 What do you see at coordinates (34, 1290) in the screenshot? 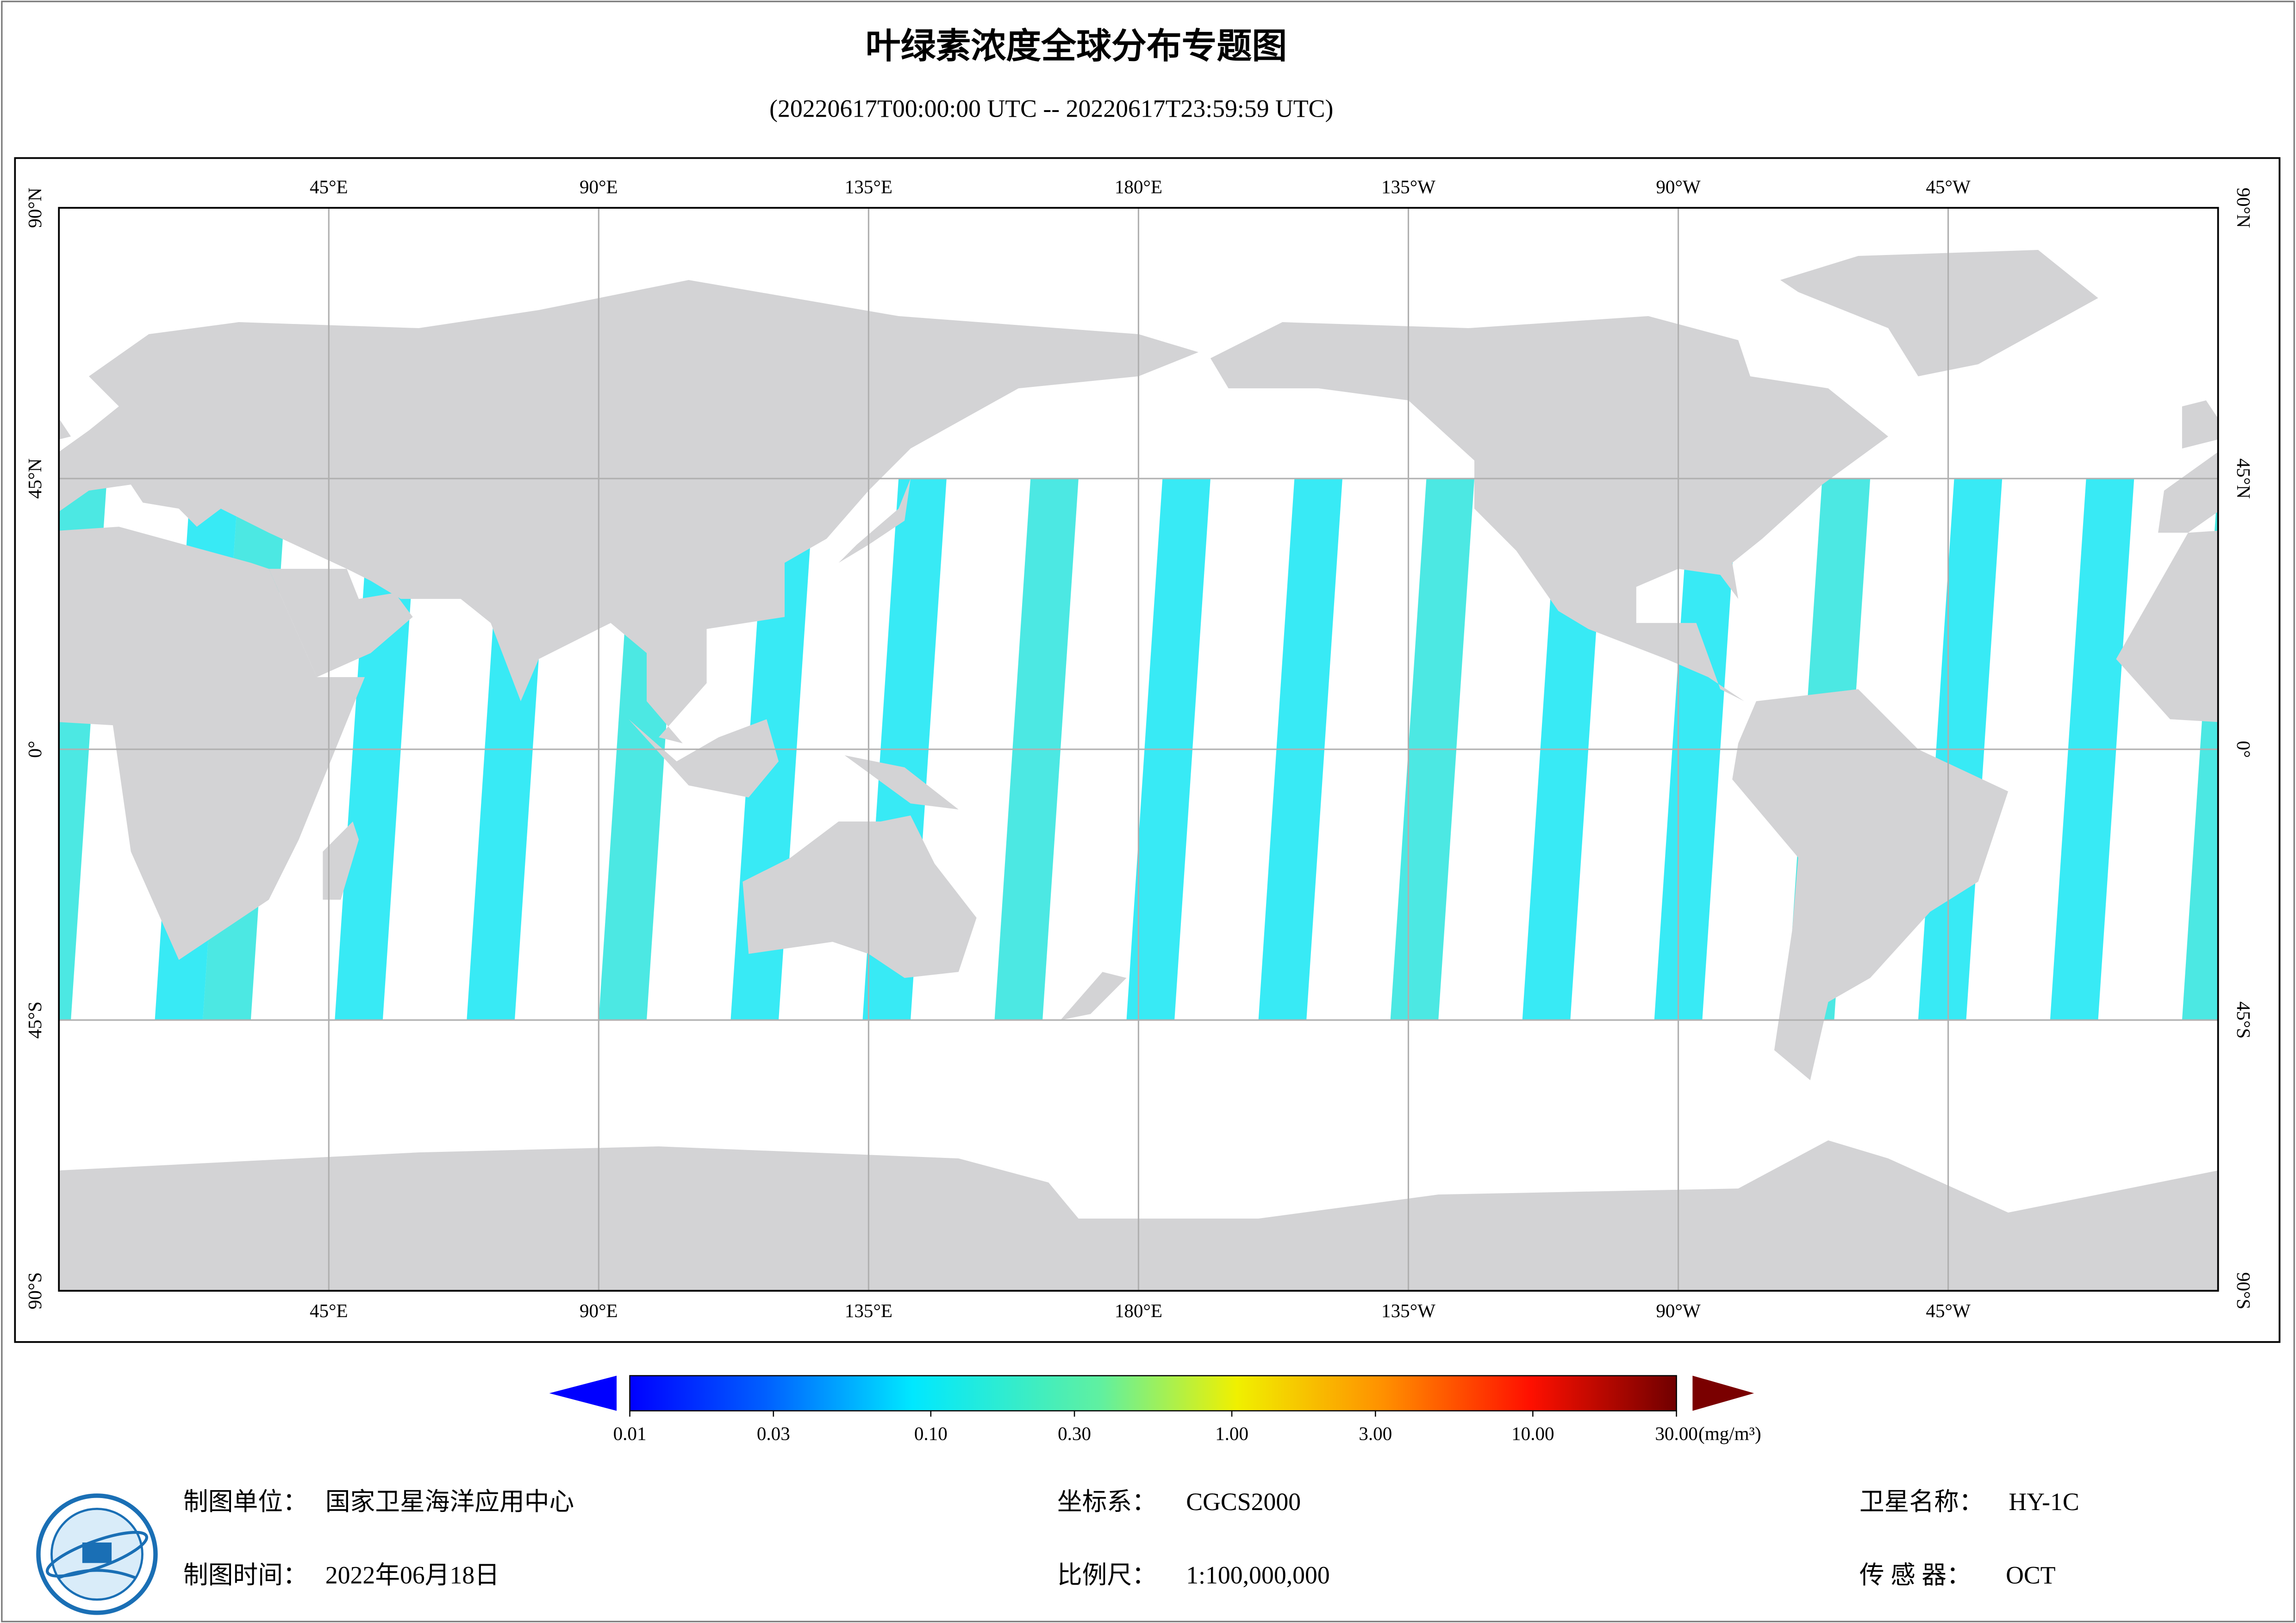
I see `lat-label-left: 90°S` at bounding box center [34, 1290].